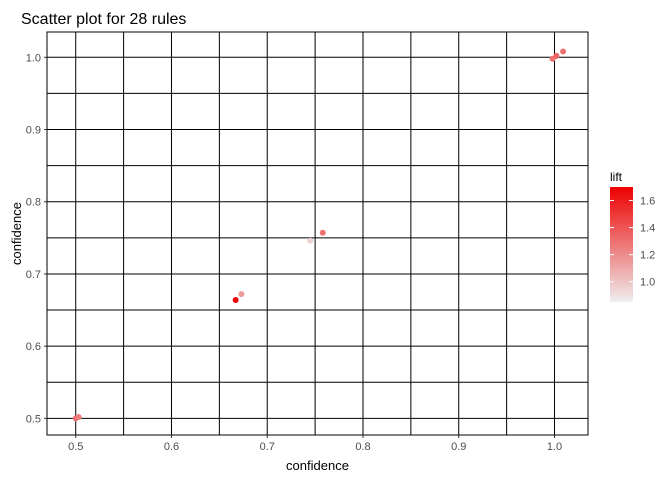 Image resolution: width=672 pixels, height=480 pixels. I want to click on legend-title: lift, so click(616, 177).